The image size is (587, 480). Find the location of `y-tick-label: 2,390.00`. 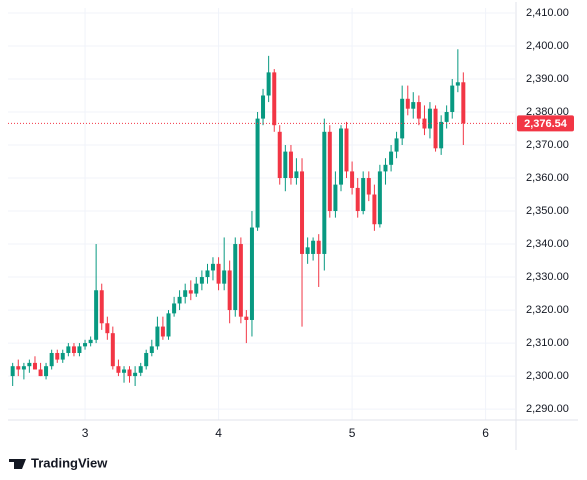

y-tick-label: 2,390.00 is located at coordinates (547, 79).